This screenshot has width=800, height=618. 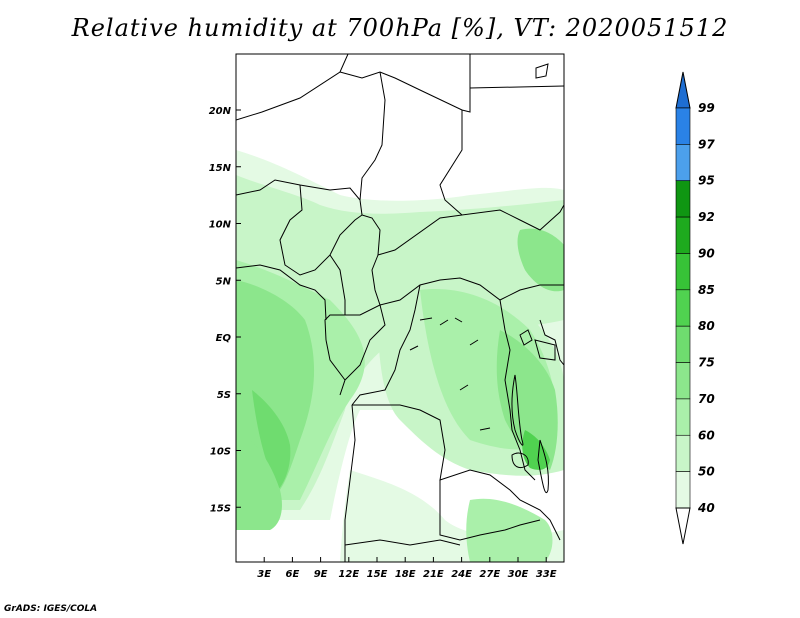 What do you see at coordinates (706, 253) in the screenshot?
I see `colorbar-label: 90` at bounding box center [706, 253].